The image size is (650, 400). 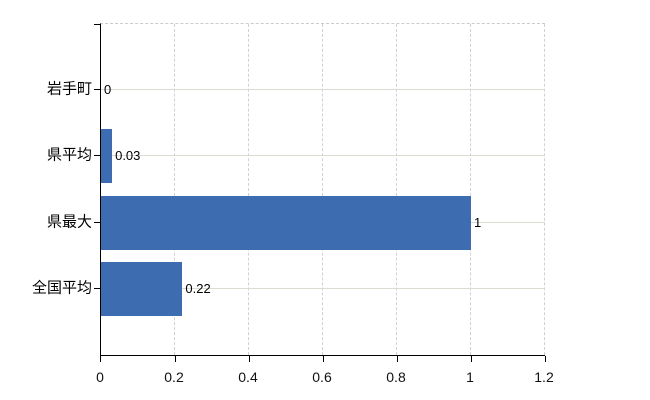 I want to click on bar-value-label: 0, so click(x=108, y=90).